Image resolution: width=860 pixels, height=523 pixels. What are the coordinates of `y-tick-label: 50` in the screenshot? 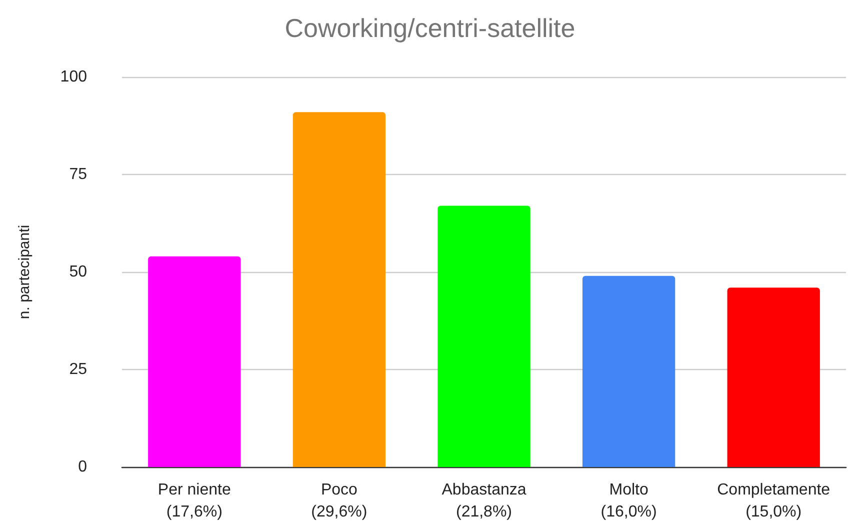 It's located at (78, 272).